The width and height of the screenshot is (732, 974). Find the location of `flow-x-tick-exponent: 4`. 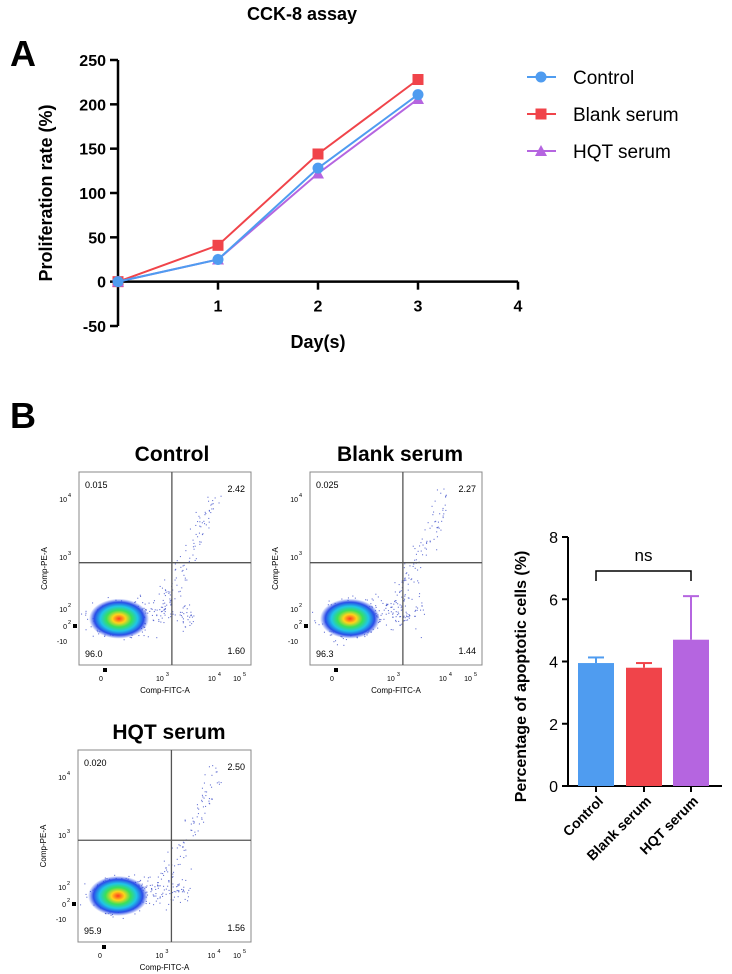

flow-x-tick-exponent: 4 is located at coordinates (218, 952).